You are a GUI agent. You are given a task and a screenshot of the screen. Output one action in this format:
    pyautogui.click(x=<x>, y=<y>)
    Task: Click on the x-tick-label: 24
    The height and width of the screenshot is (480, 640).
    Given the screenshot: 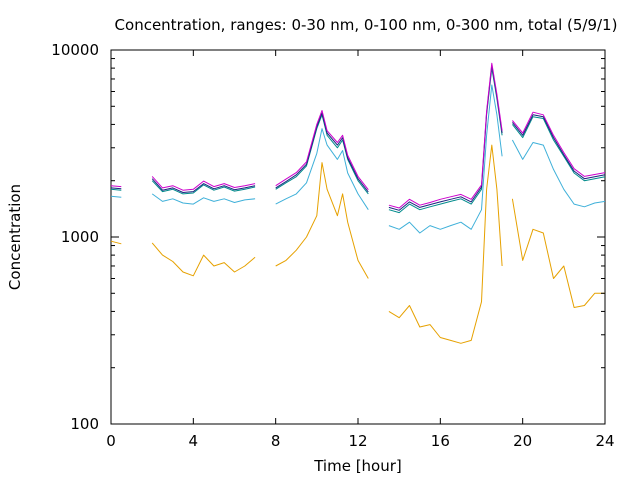 What is the action you would take?
    pyautogui.click(x=604, y=441)
    